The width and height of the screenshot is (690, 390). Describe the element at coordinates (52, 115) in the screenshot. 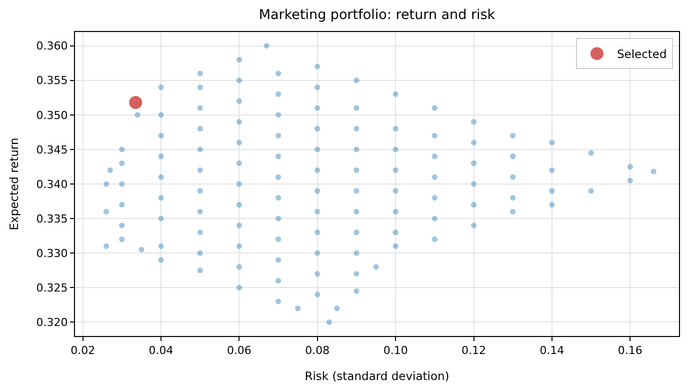

I see `y-tick-label: 0.350` at that location.